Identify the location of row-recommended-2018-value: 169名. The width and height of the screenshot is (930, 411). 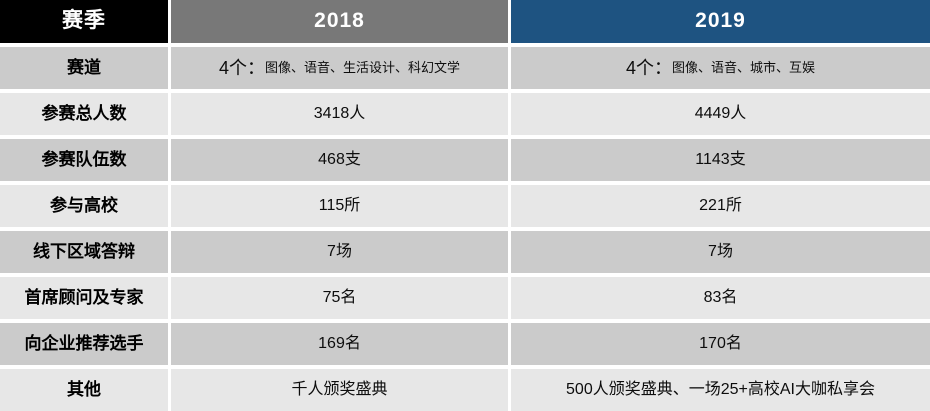
(339, 344).